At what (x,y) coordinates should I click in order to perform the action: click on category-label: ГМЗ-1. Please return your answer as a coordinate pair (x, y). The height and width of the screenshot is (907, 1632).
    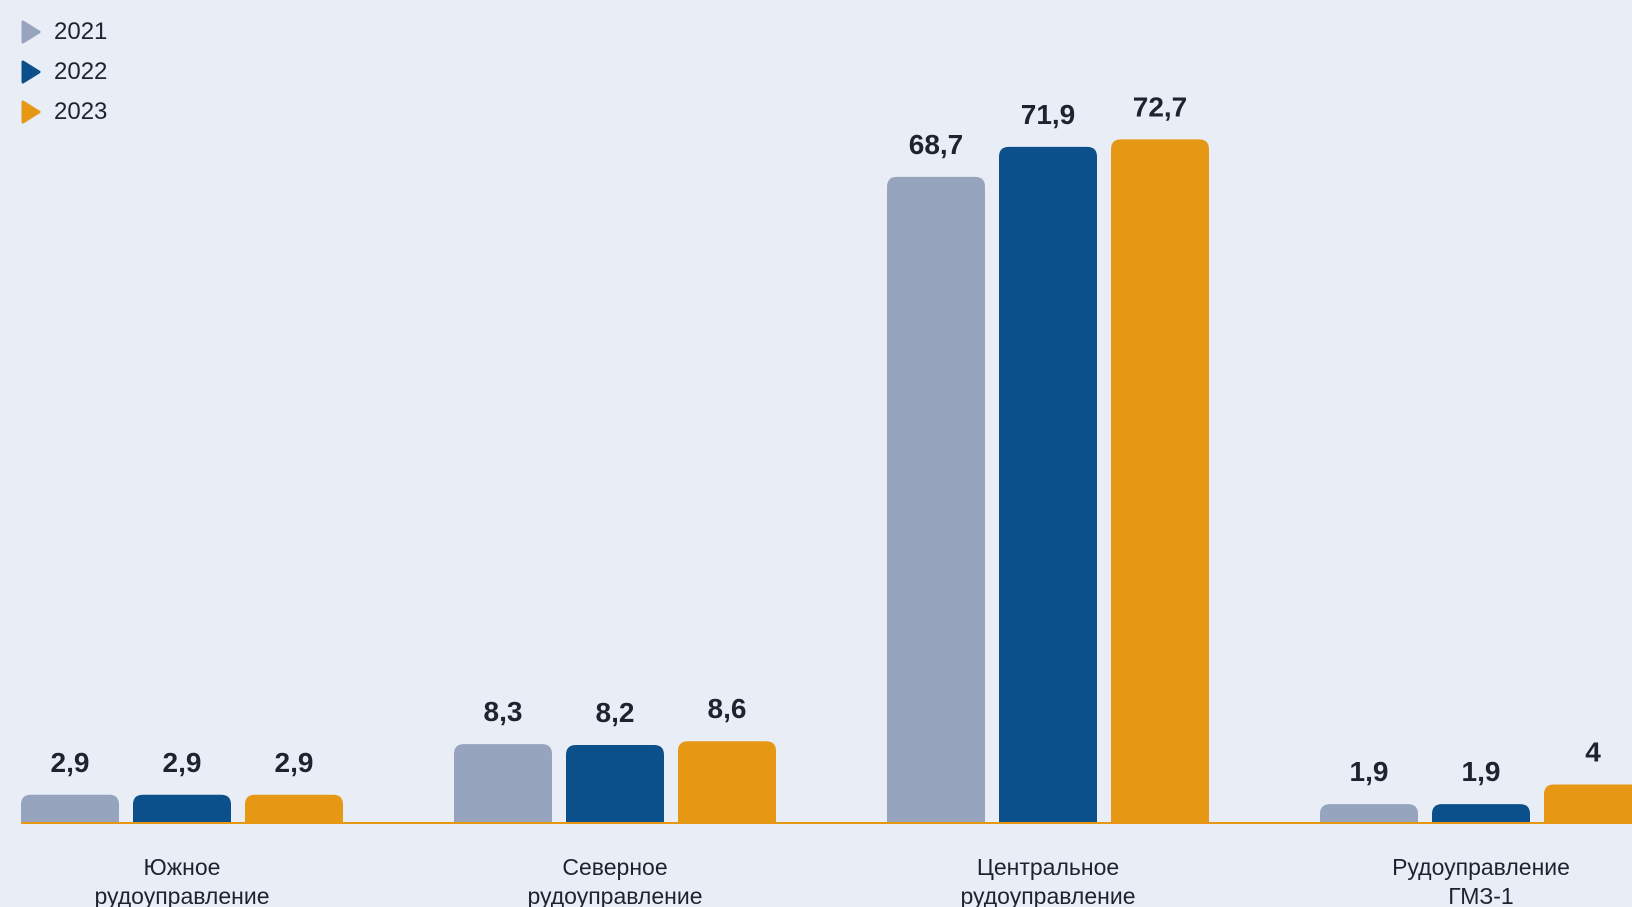
    Looking at the image, I should click on (1480, 895).